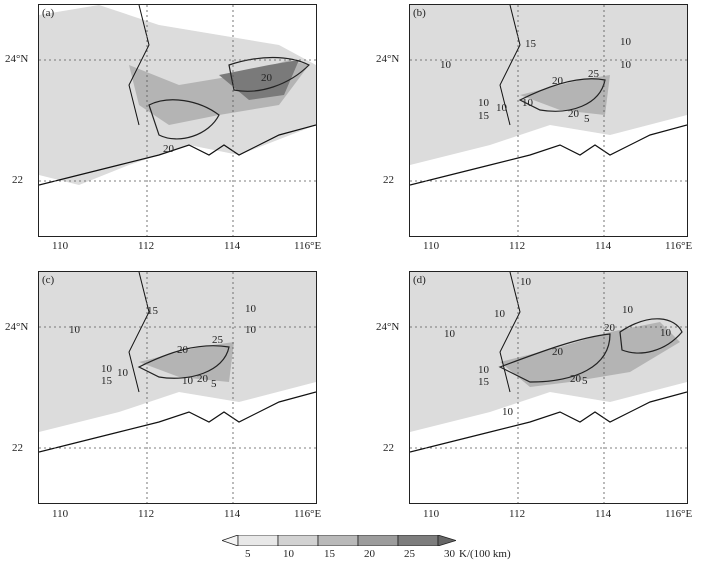 This screenshot has width=724, height=562. I want to click on shading-b, so click(548, 85).